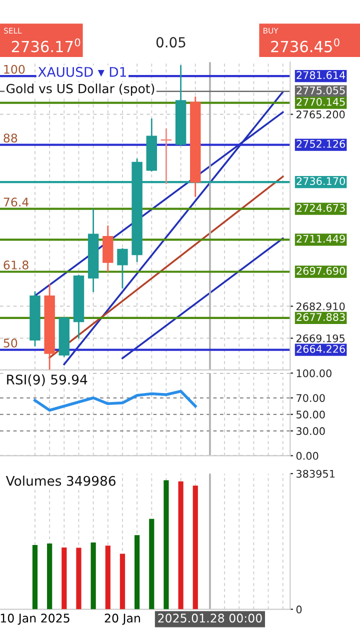  What do you see at coordinates (210, 618) in the screenshot?
I see `x-tick-label: 2025.01.28 00:00` at bounding box center [210, 618].